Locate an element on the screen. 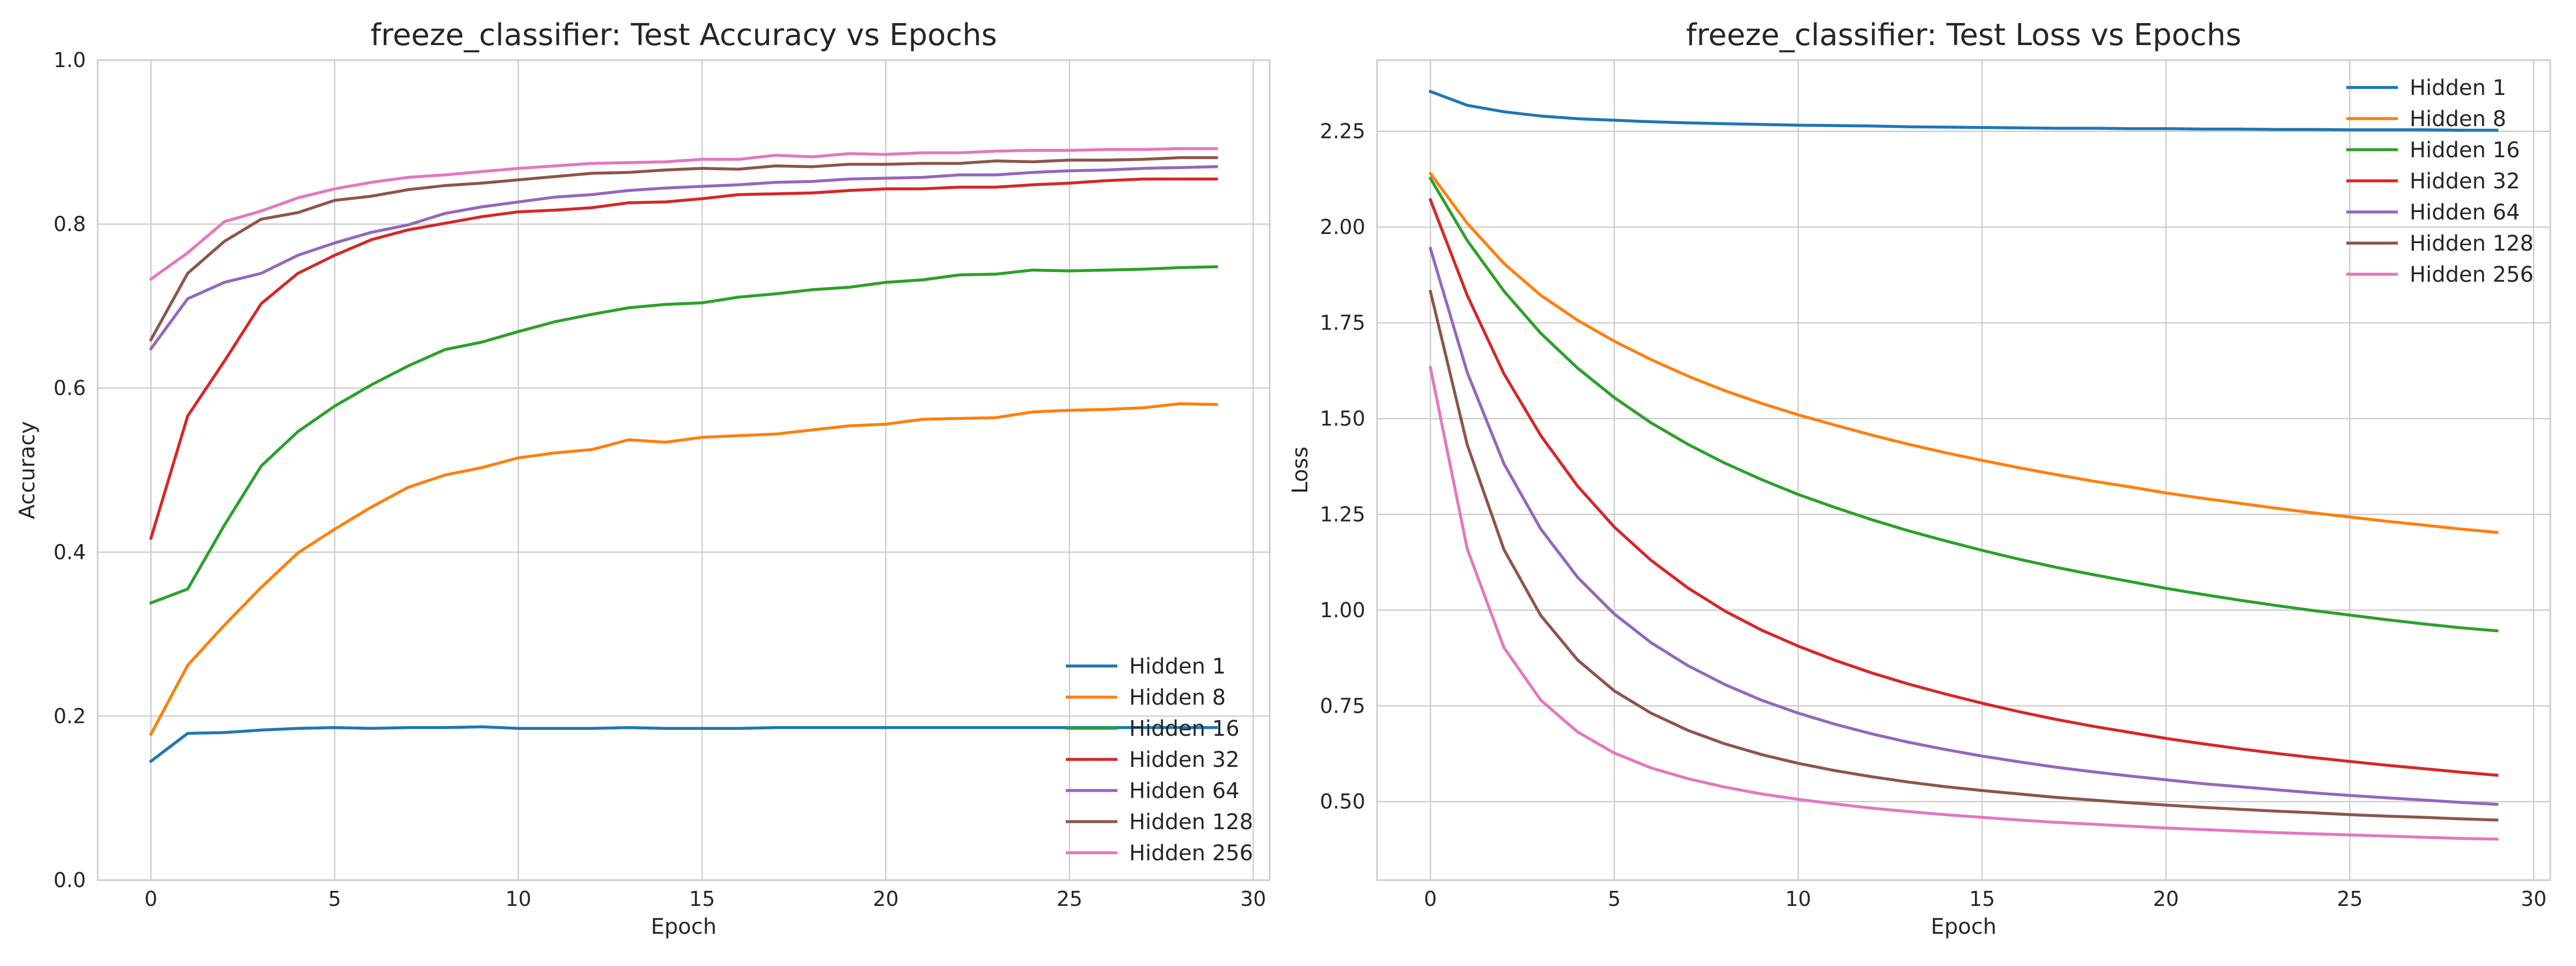  y-tick-label: 1.50 is located at coordinates (1342, 418).